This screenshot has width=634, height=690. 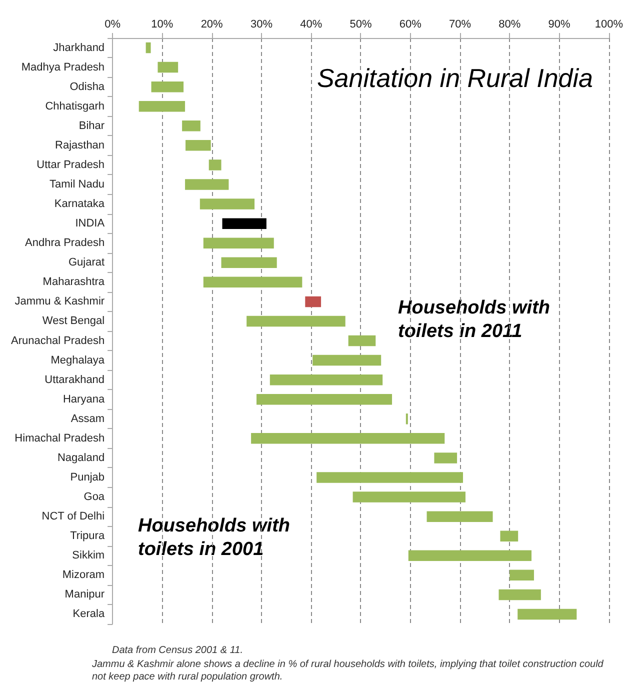 What do you see at coordinates (509, 24) in the screenshot?
I see `x-tick-label: 80%` at bounding box center [509, 24].